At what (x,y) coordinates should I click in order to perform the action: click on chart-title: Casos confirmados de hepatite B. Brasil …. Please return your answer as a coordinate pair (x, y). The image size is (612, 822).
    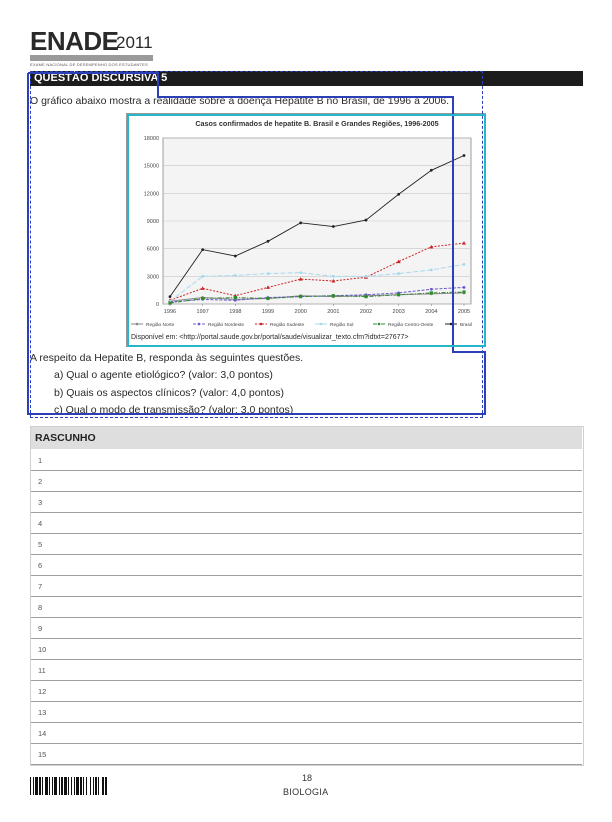
    Looking at the image, I should click on (316, 123).